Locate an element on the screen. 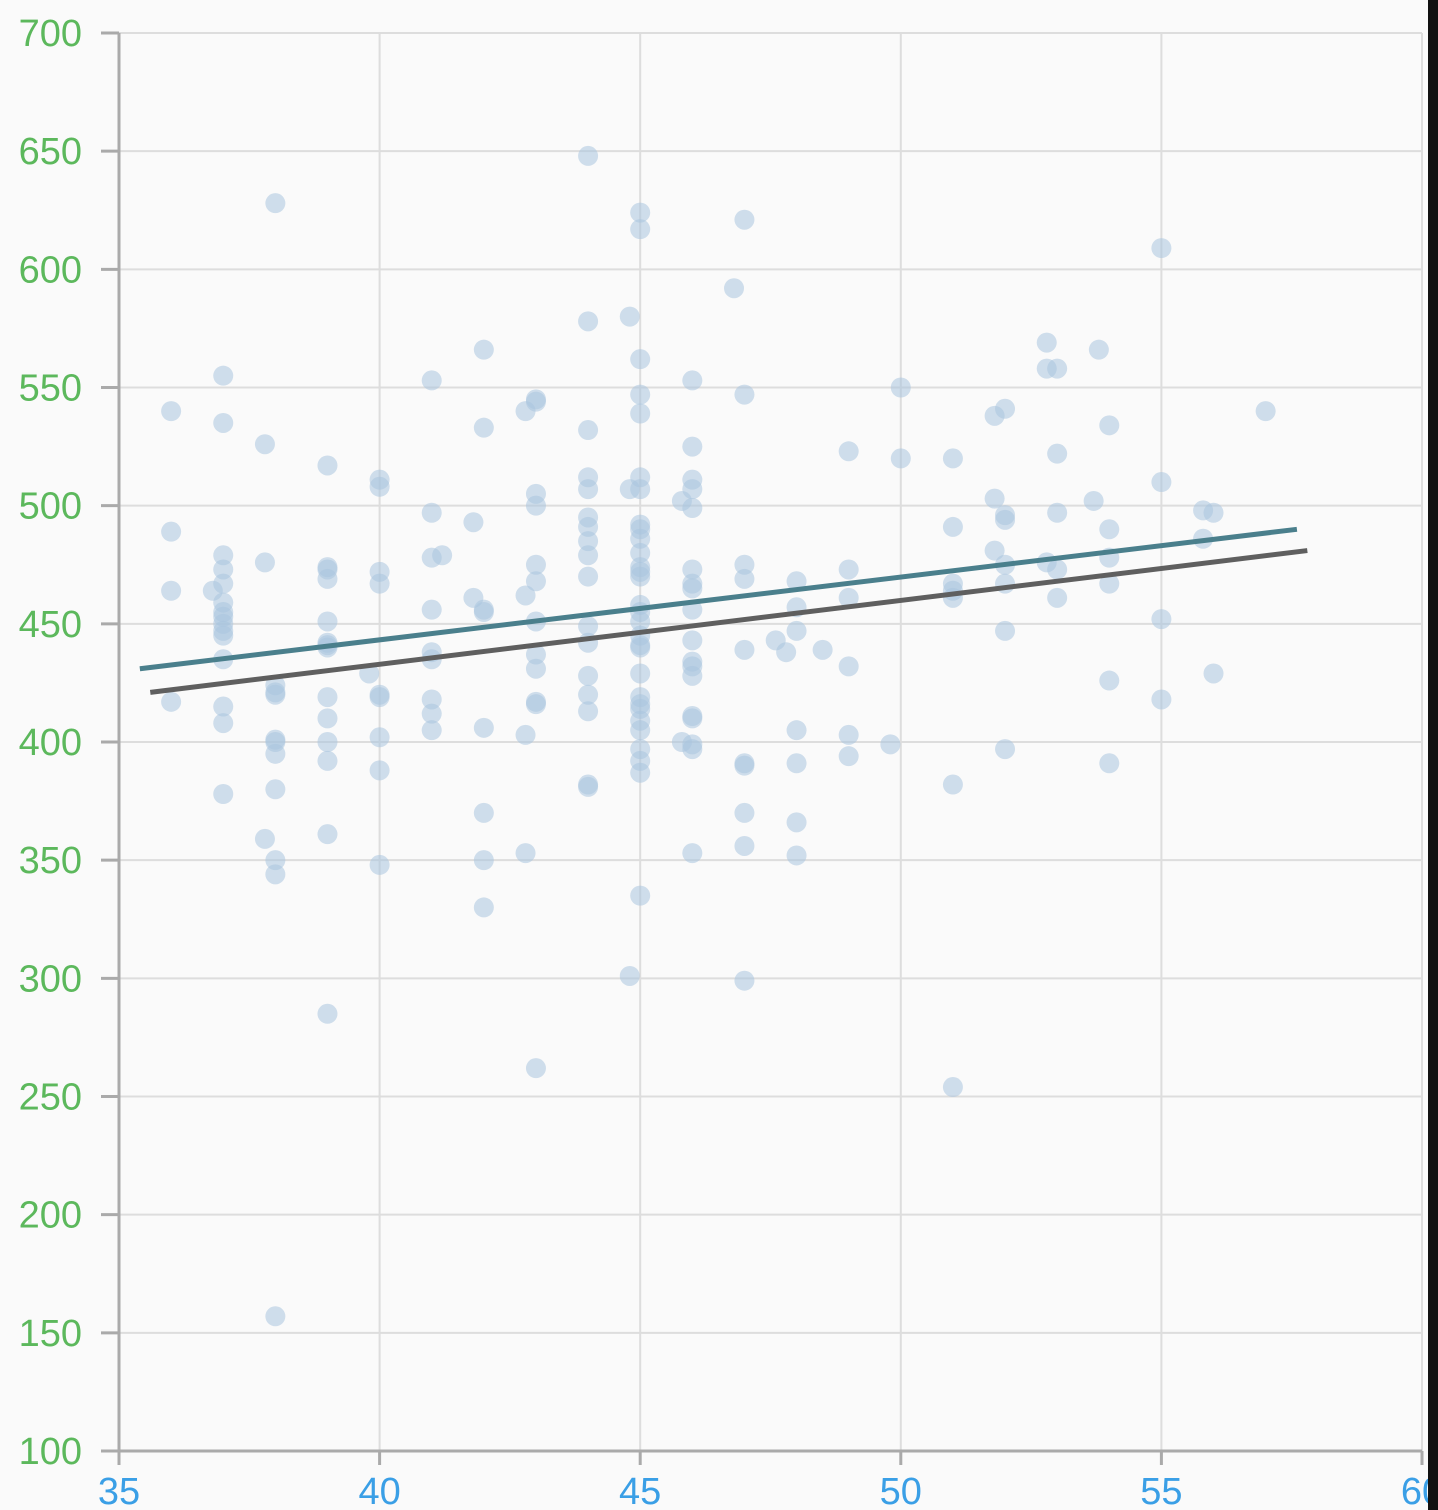  y-tick-label: 300 is located at coordinates (50, 979).